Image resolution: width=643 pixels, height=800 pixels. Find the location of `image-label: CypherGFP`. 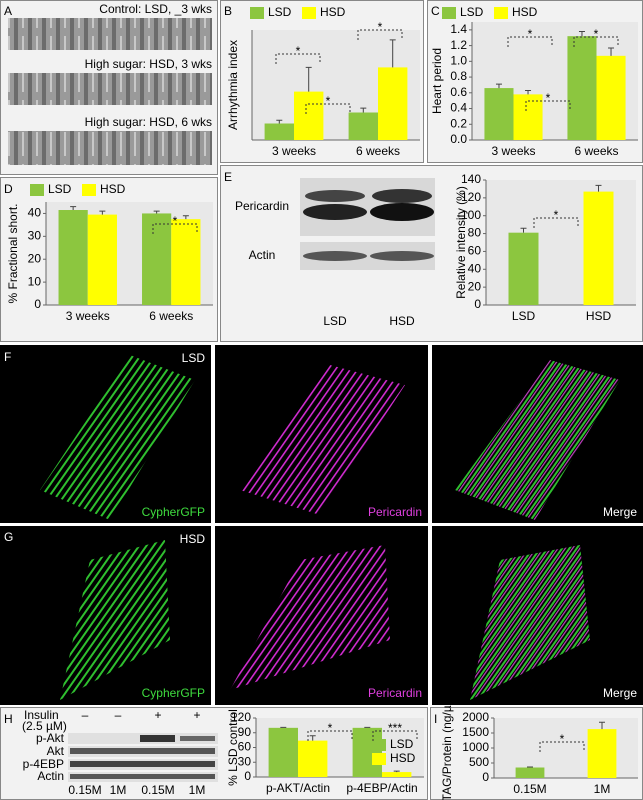

image-label: CypherGFP is located at coordinates (173, 693).